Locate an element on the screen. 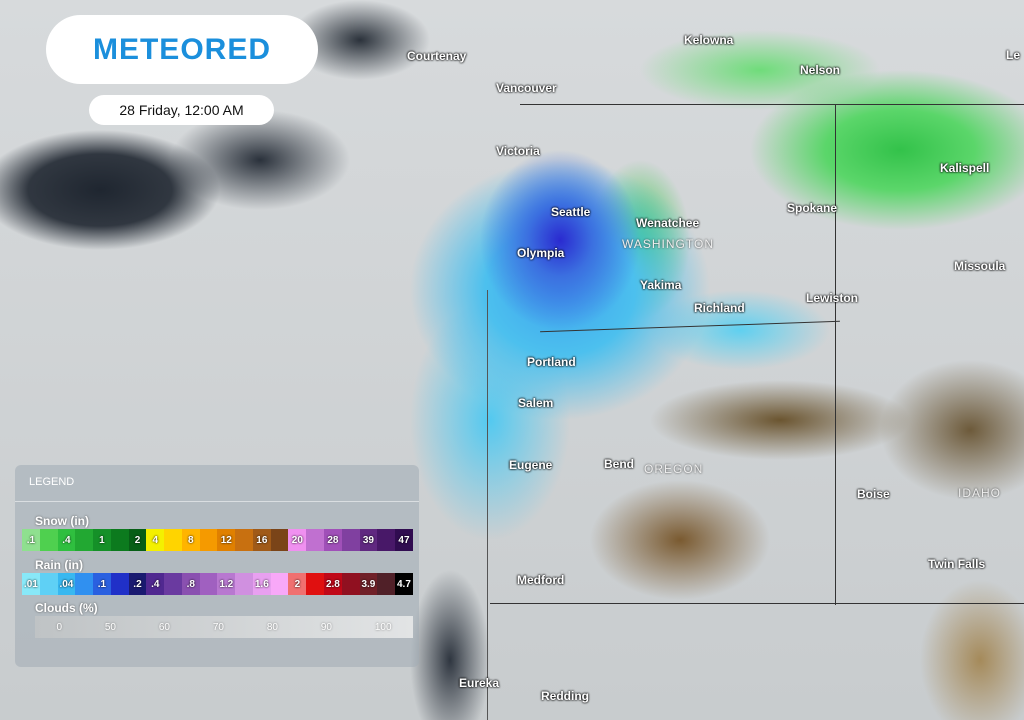 Image resolution: width=1024 pixels, height=720 pixels. legend-divider is located at coordinates (217, 501).